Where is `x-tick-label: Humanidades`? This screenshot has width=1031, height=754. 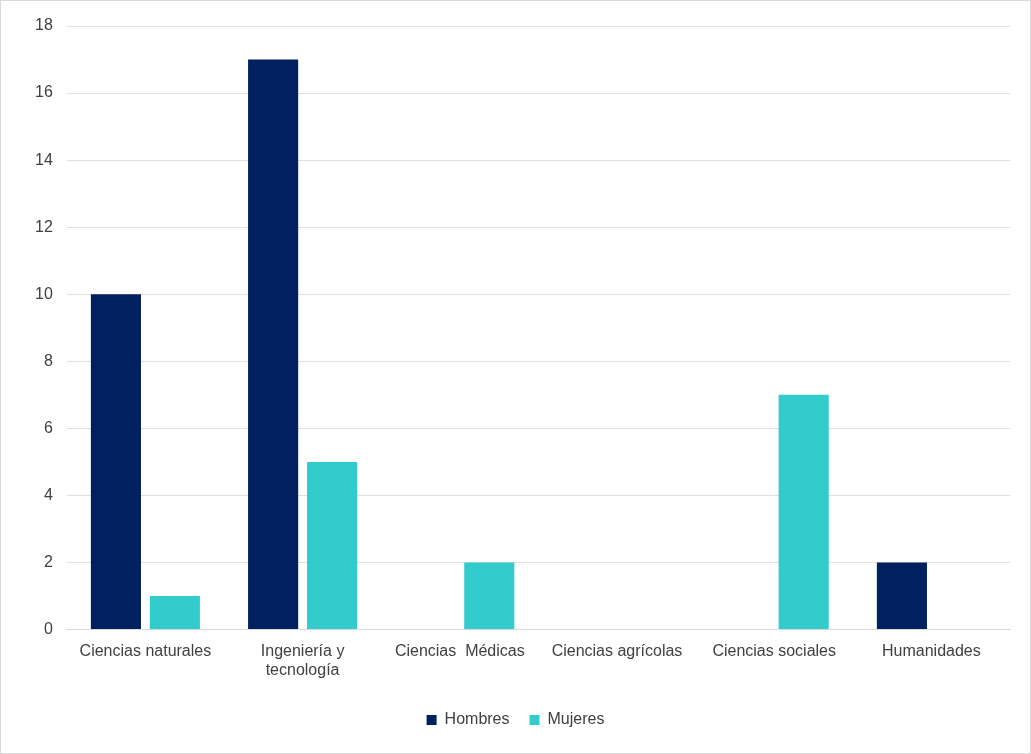 x-tick-label: Humanidades is located at coordinates (931, 650).